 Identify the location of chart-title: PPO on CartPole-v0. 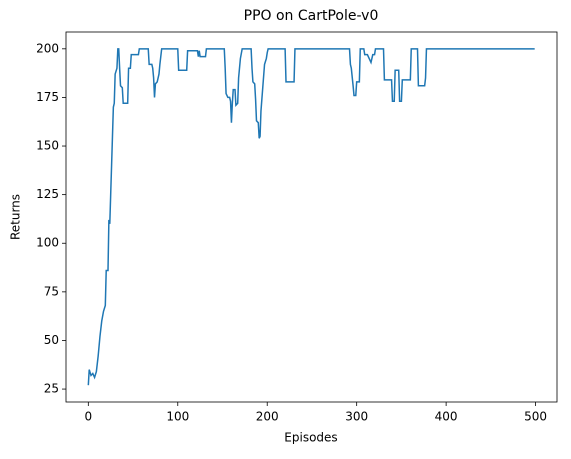
(311, 16).